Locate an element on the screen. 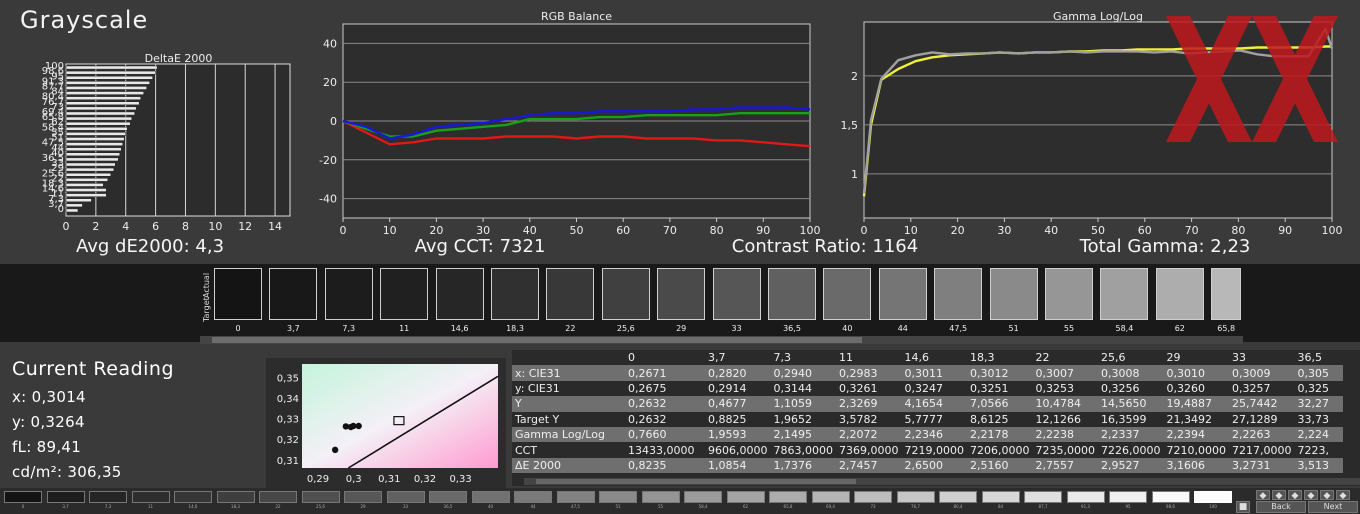 This screenshot has height=514, width=1360. table-column-header: 29 is located at coordinates (1196, 358).